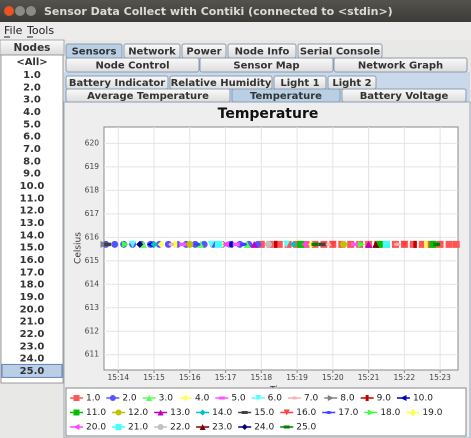 This screenshot has height=438, width=471. What do you see at coordinates (306, 428) in the screenshot?
I see `legend-label: 25.0` at bounding box center [306, 428].